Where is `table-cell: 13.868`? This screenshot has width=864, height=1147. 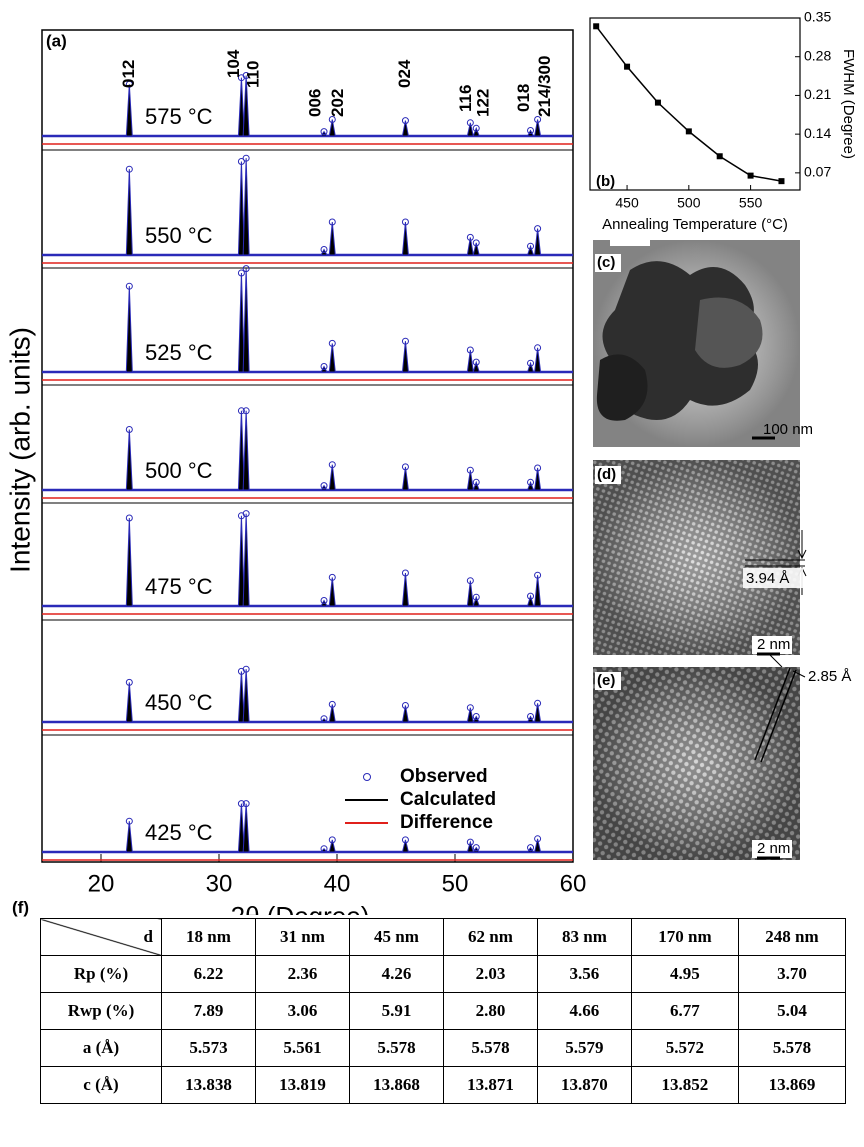 table-cell: 13.868 is located at coordinates (396, 1085).